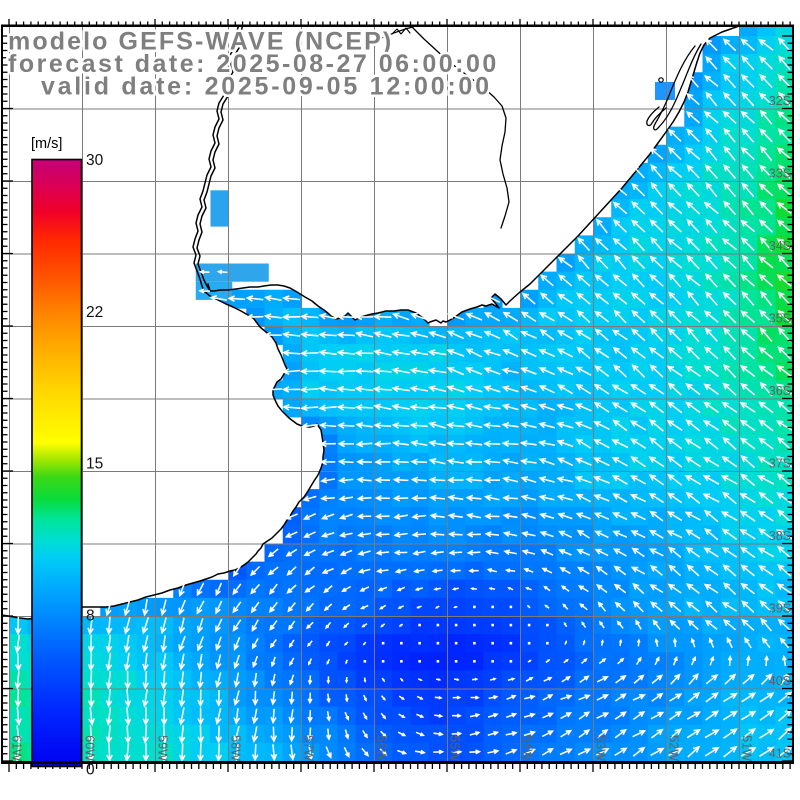 Image resolution: width=800 pixels, height=800 pixels. What do you see at coordinates (780, 391) in the screenshot?
I see `svg-text: 36S` at bounding box center [780, 391].